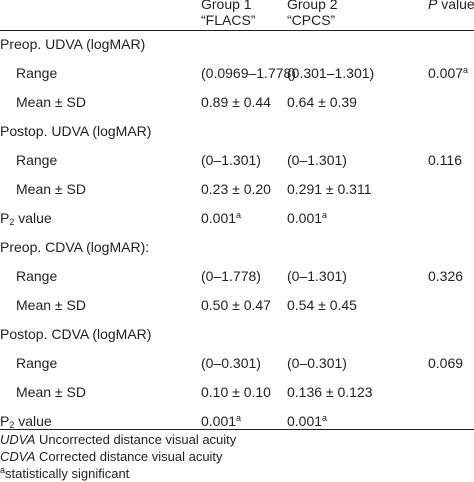 The height and width of the screenshot is (482, 474). Describe the element at coordinates (226, 6) in the screenshot. I see `header-group1-line1: Group 1` at that location.